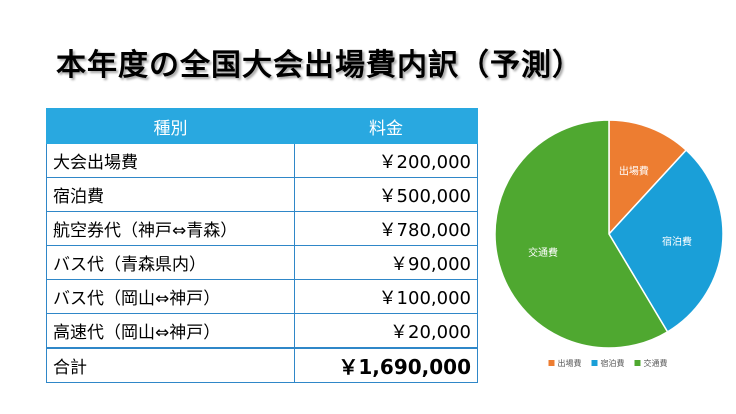  Describe the element at coordinates (170, 262) in the screenshot. I see `row-label: バス代（青森県内）` at that location.